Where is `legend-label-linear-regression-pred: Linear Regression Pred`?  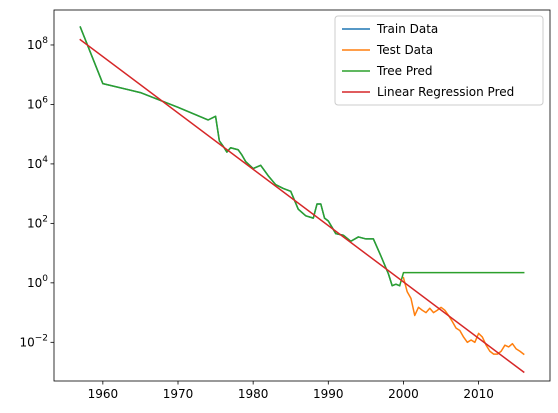
legend-label-linear-regression-pred: Linear Regression Pred is located at coordinates (445, 92).